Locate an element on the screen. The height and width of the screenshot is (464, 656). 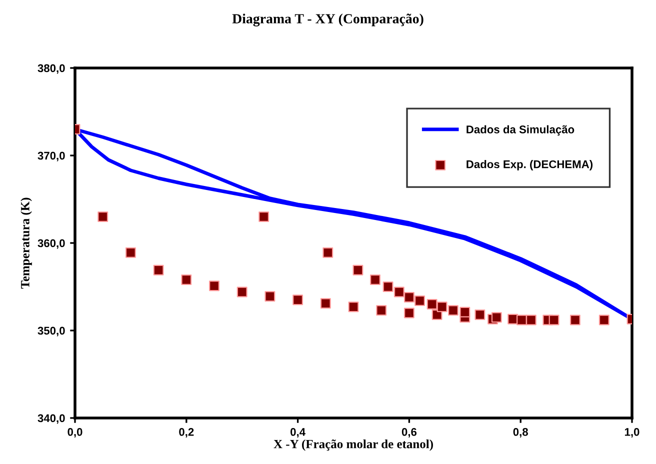
legend-label: Dados Exp. (DECHEMA) is located at coordinates (529, 165).